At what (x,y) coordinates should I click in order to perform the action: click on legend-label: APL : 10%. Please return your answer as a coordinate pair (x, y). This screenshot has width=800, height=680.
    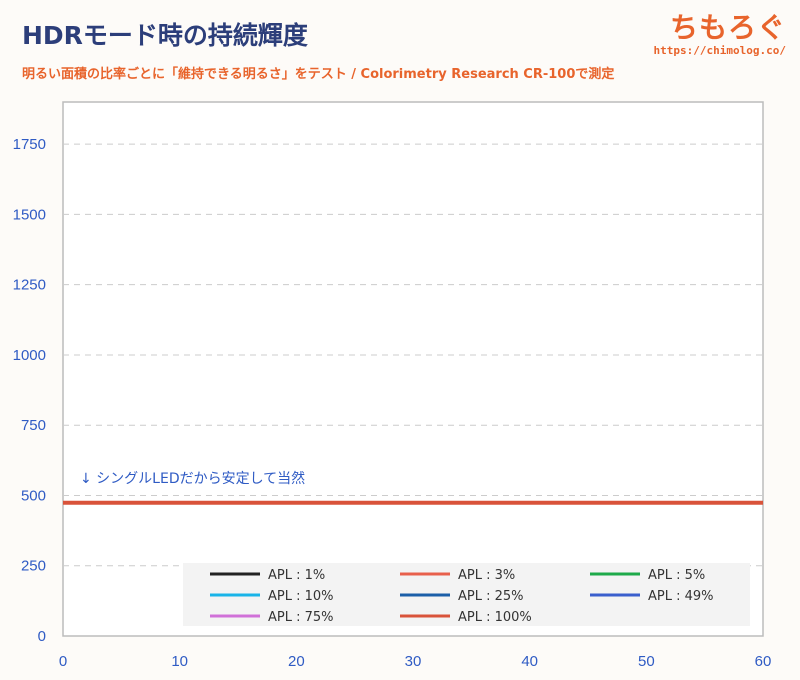
    Looking at the image, I should click on (301, 596).